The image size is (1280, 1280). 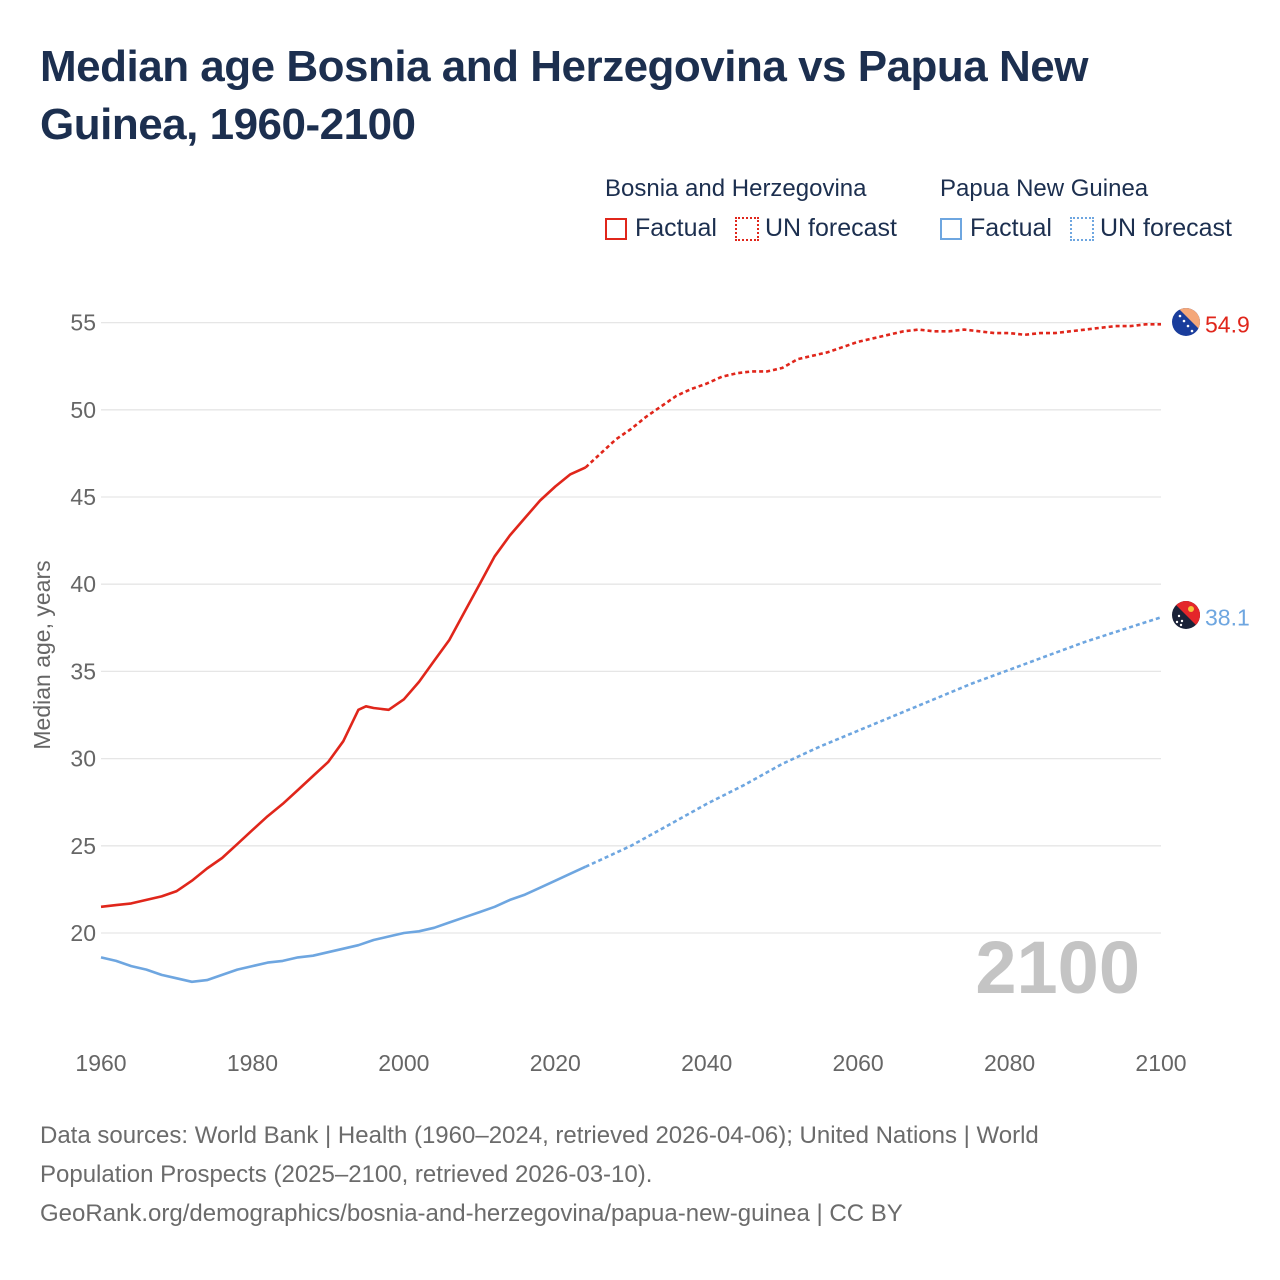 I want to click on x-tick-label: 2020, so click(x=555, y=1063).